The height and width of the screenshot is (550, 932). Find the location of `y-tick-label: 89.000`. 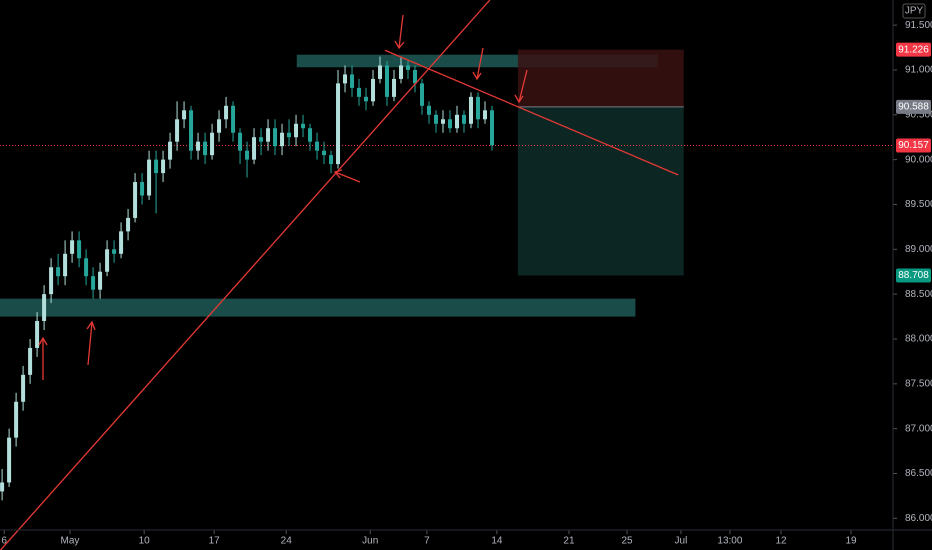

y-tick-label: 89.000 is located at coordinates (918, 249).